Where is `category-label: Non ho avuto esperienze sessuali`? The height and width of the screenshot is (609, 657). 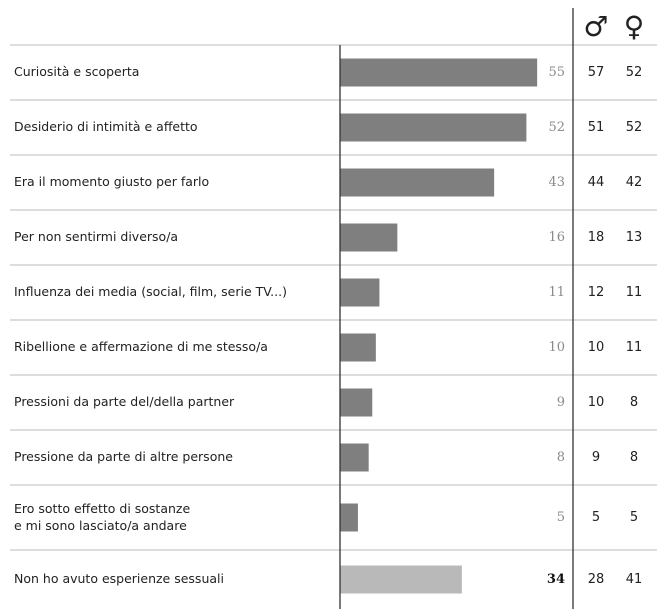
category-label: Non ho avuto esperienze sessuali is located at coordinates (119, 578).